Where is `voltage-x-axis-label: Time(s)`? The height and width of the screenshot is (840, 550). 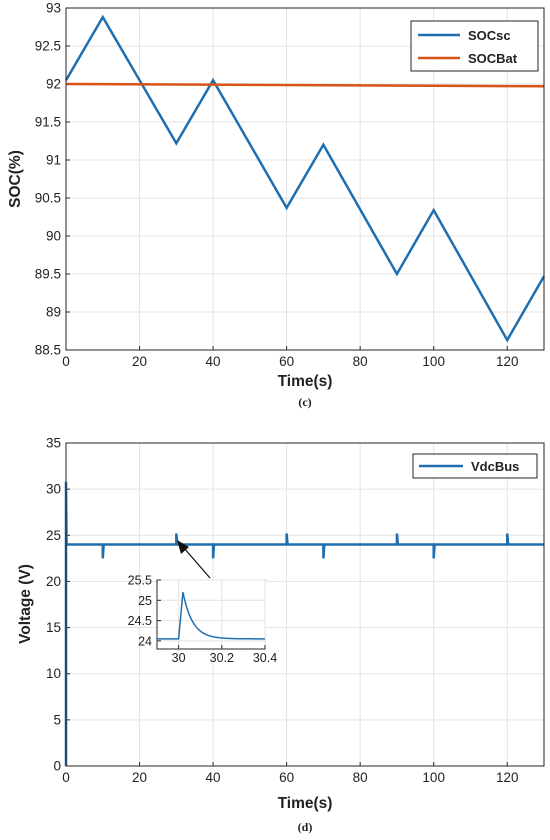
voltage-x-axis-label: Time(s) is located at coordinates (305, 803).